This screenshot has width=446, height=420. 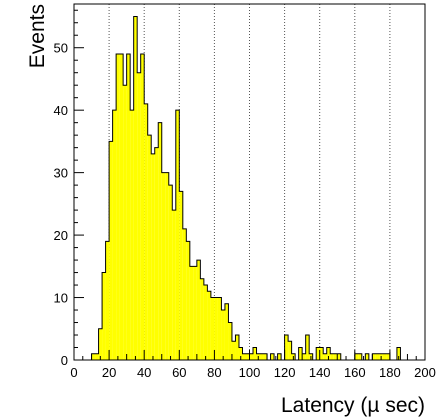 I want to click on y-tick-label: 50, so click(x=61, y=48).